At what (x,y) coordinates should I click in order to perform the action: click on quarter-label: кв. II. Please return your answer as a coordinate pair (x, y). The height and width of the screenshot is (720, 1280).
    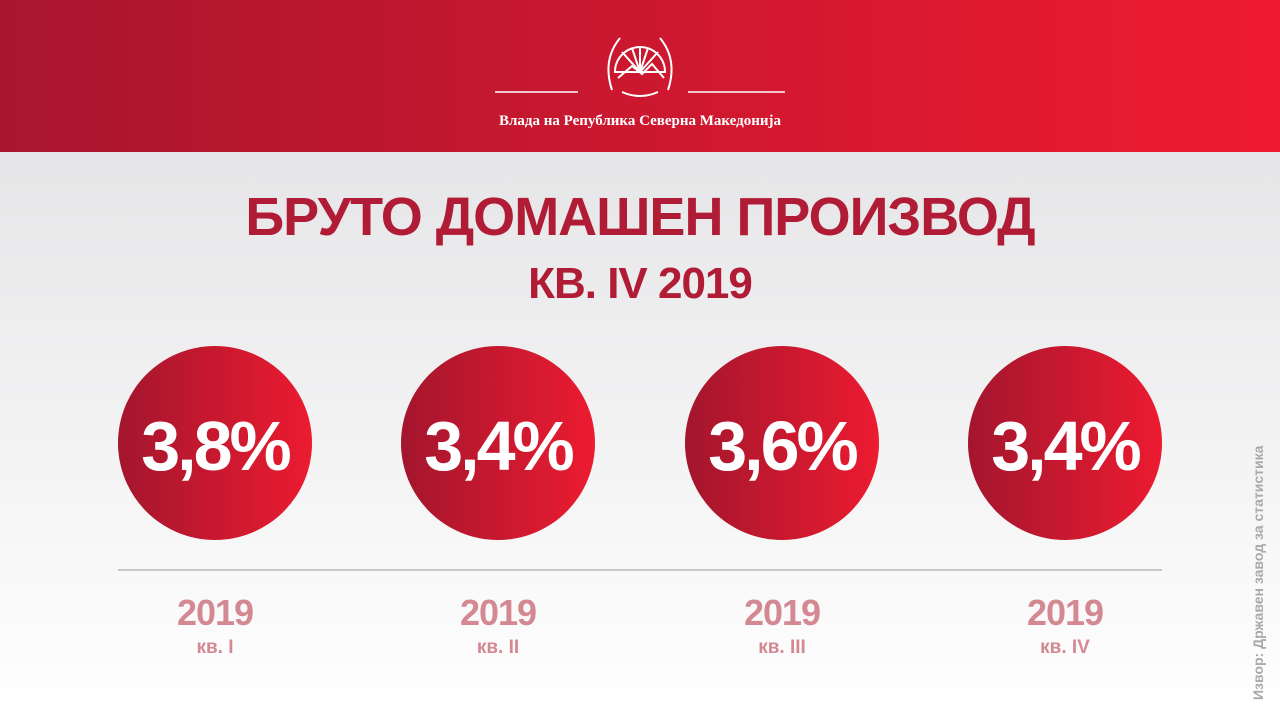
    Looking at the image, I should click on (498, 647).